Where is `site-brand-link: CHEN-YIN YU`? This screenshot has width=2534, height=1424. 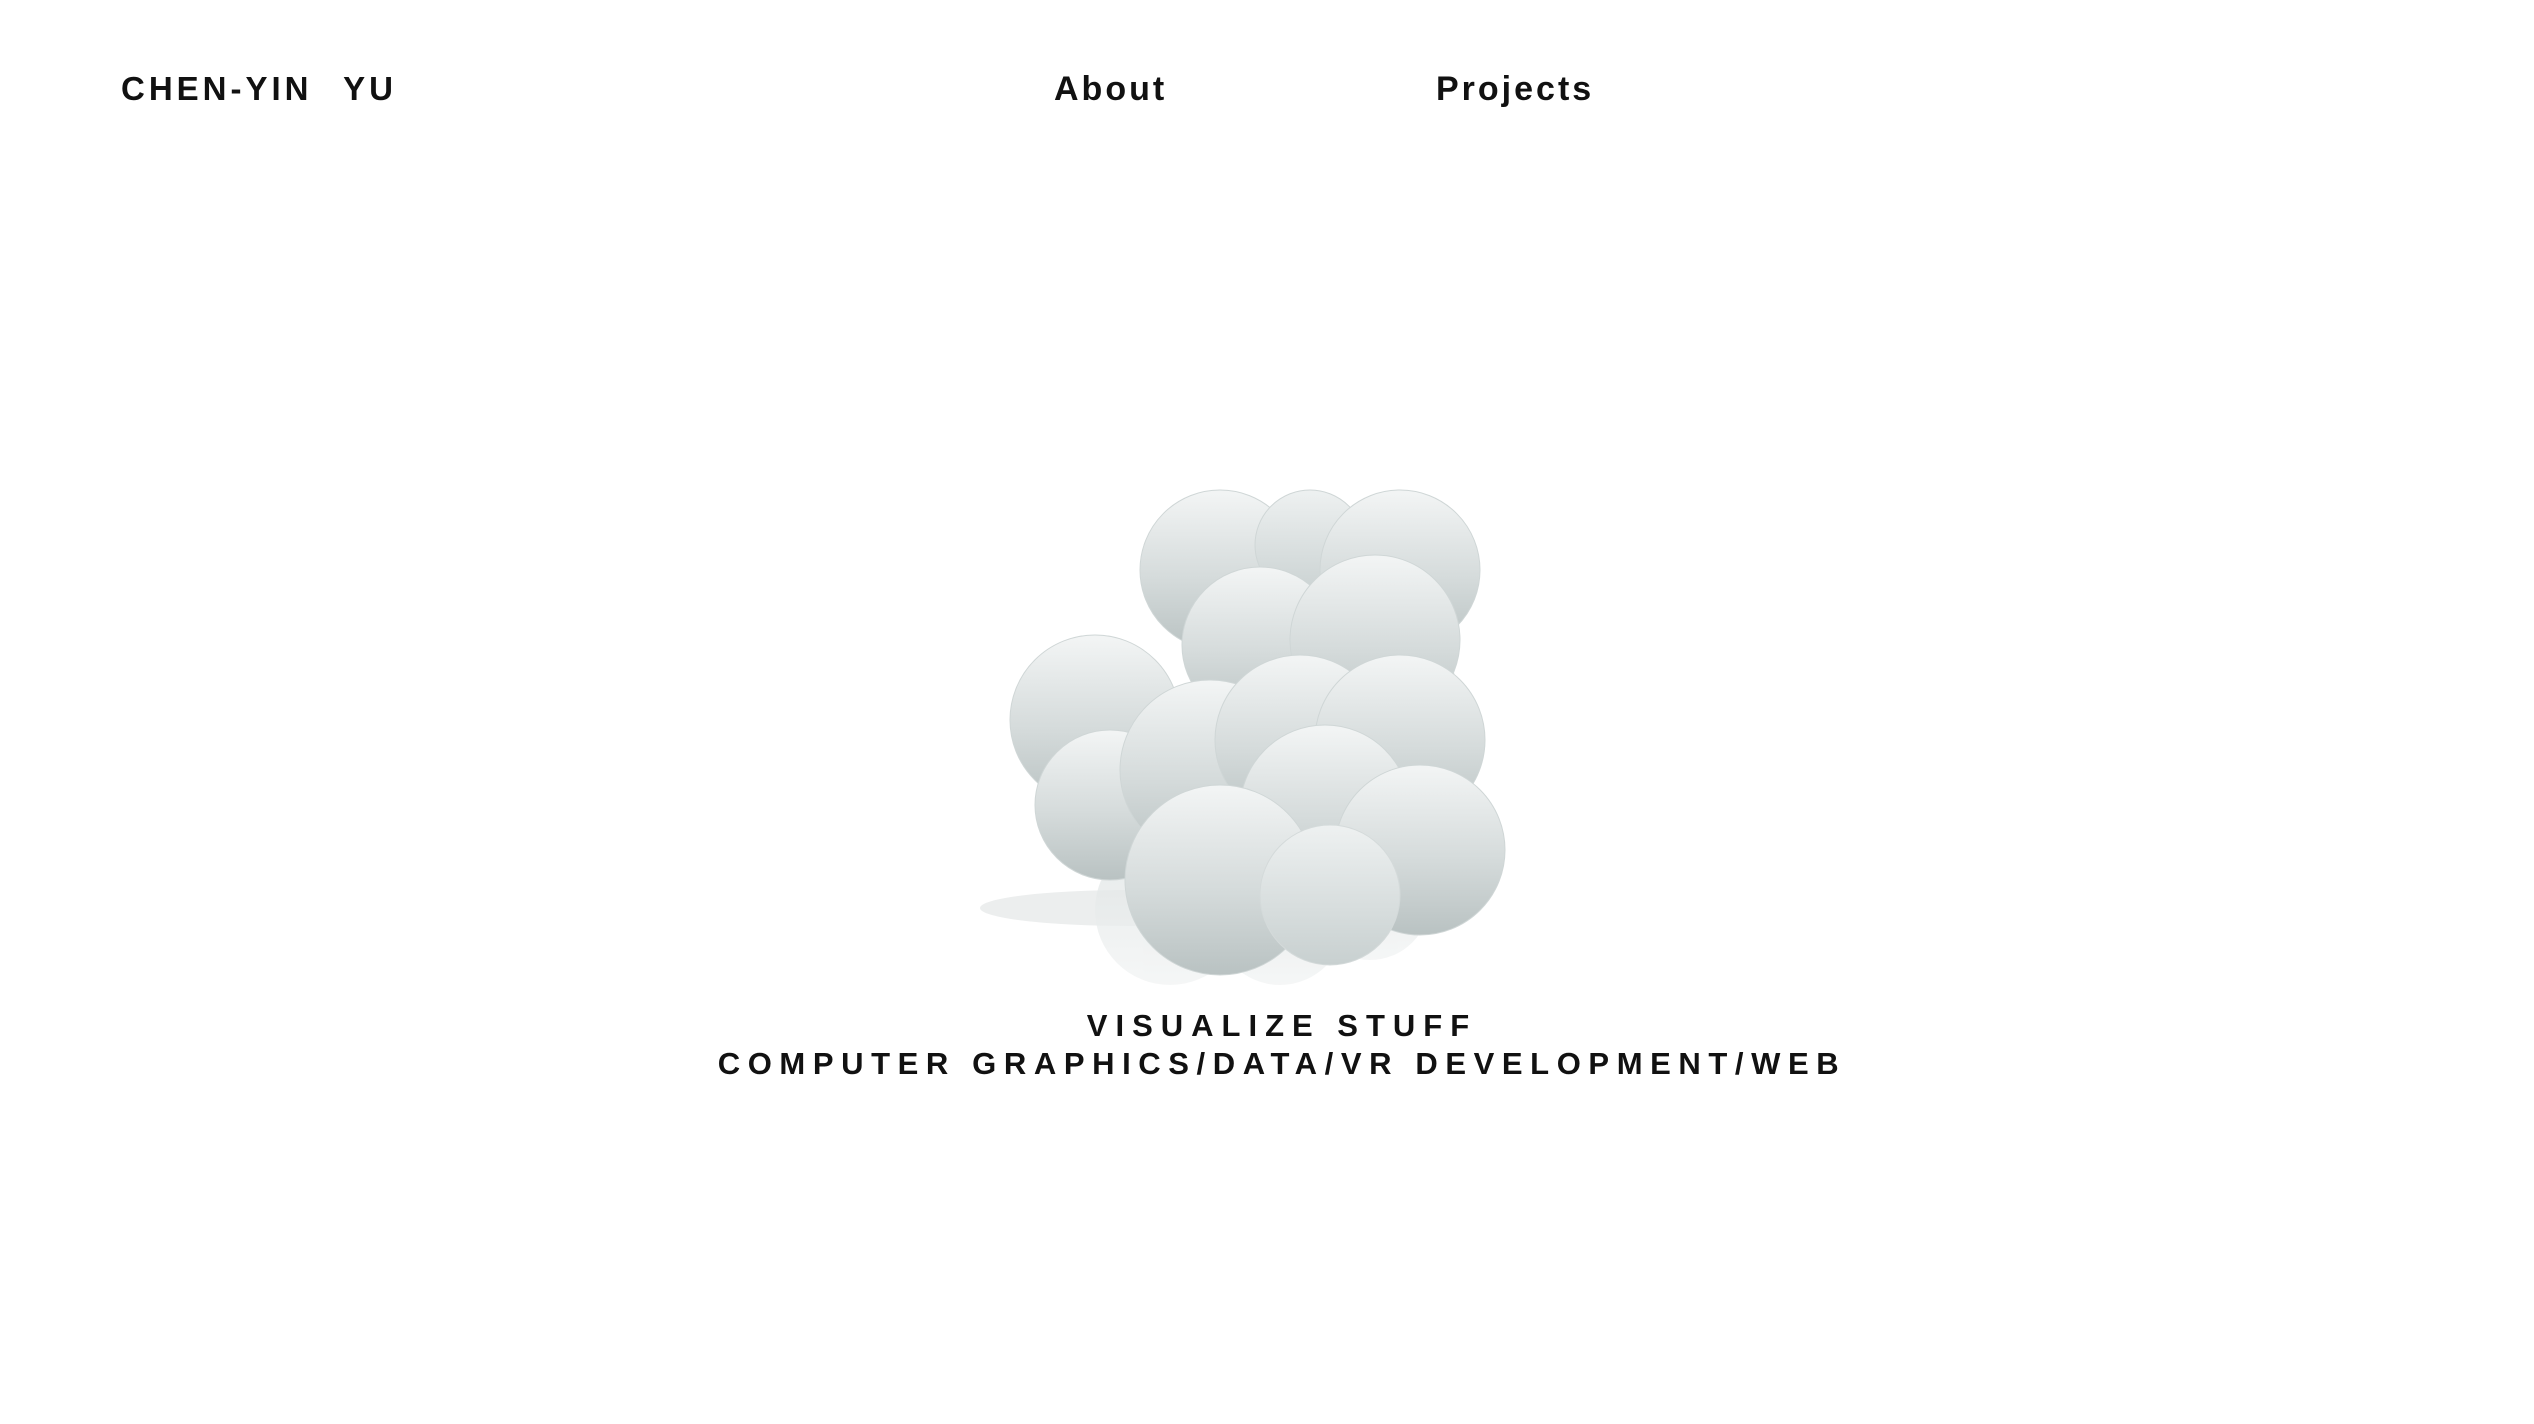
site-brand-link: CHEN-YIN YU is located at coordinates (259, 88).